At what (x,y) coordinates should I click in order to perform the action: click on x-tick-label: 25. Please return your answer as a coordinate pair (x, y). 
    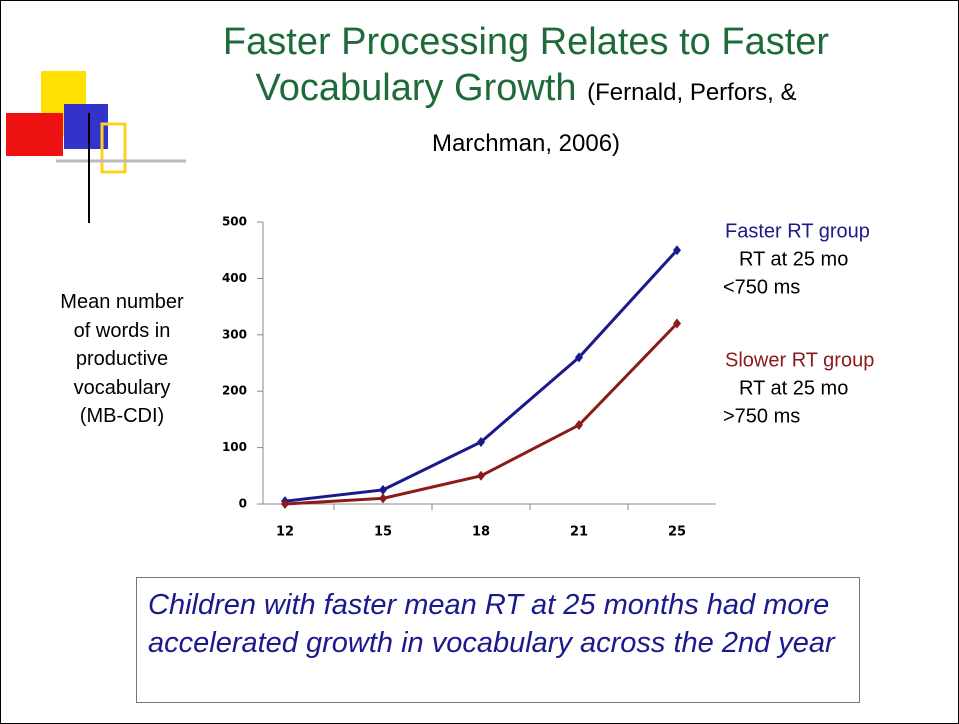
    Looking at the image, I should click on (677, 532).